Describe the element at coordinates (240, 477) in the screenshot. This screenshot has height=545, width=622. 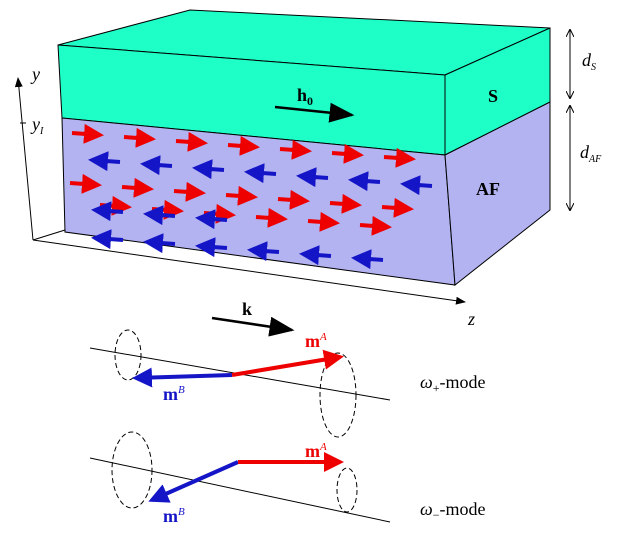
I see `mode-minus` at that location.